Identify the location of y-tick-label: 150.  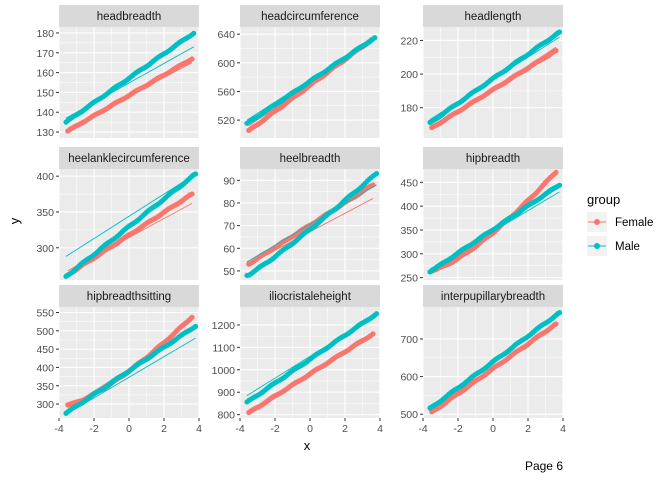
(45, 93).